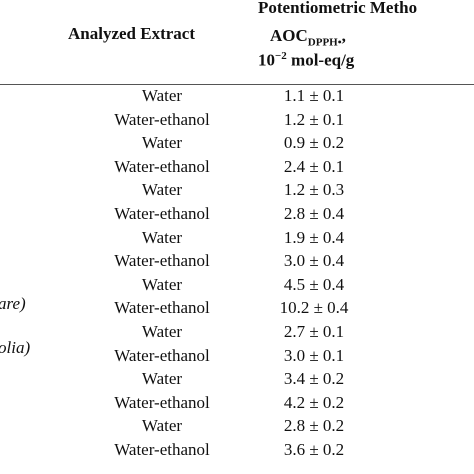 The height and width of the screenshot is (474, 474). Describe the element at coordinates (314, 213) in the screenshot. I see `value-cell: 2.8 ± 0.4` at that location.